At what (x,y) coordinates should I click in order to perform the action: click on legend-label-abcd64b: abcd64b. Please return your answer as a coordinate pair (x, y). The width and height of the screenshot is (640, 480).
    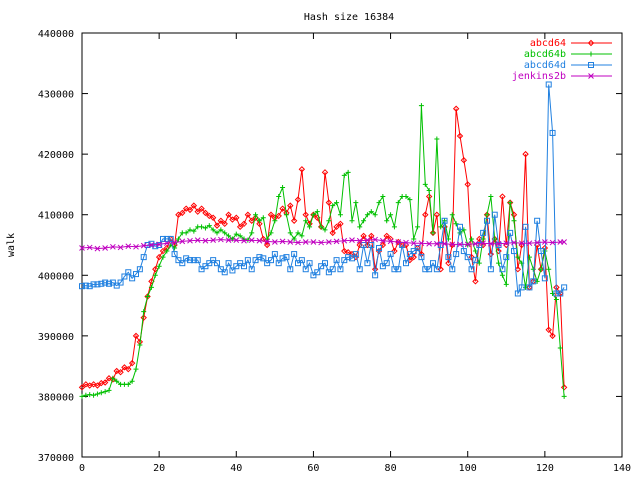
    Looking at the image, I should click on (545, 54).